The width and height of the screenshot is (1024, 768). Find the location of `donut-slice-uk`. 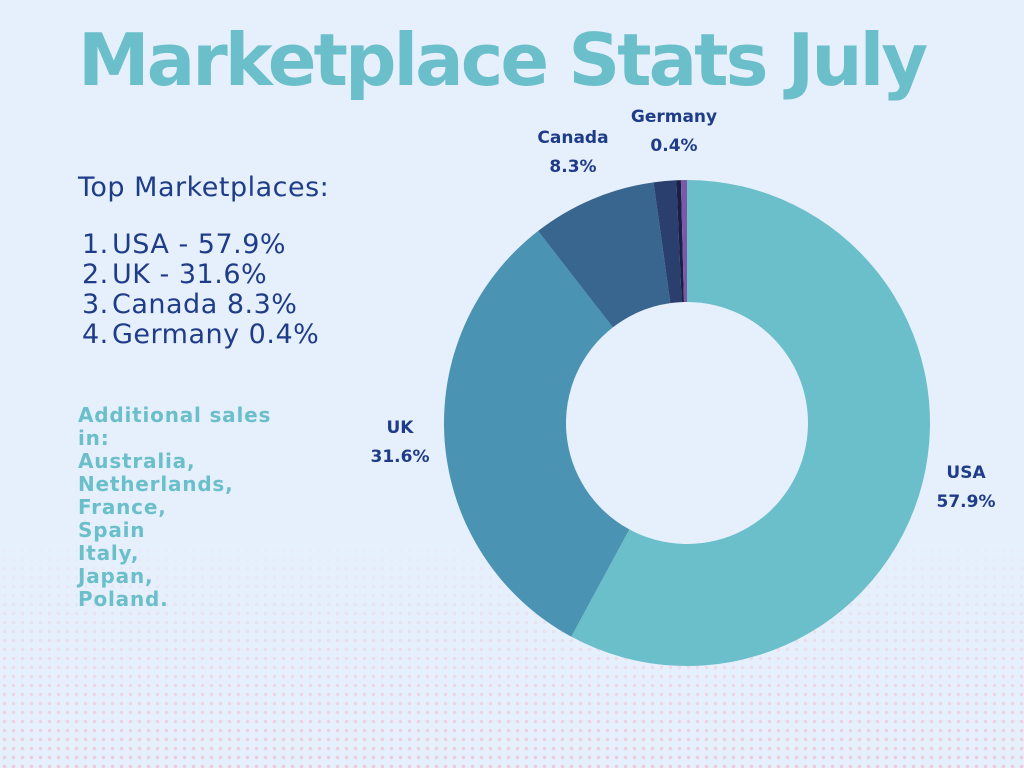

donut-slice-uk is located at coordinates (537, 433).